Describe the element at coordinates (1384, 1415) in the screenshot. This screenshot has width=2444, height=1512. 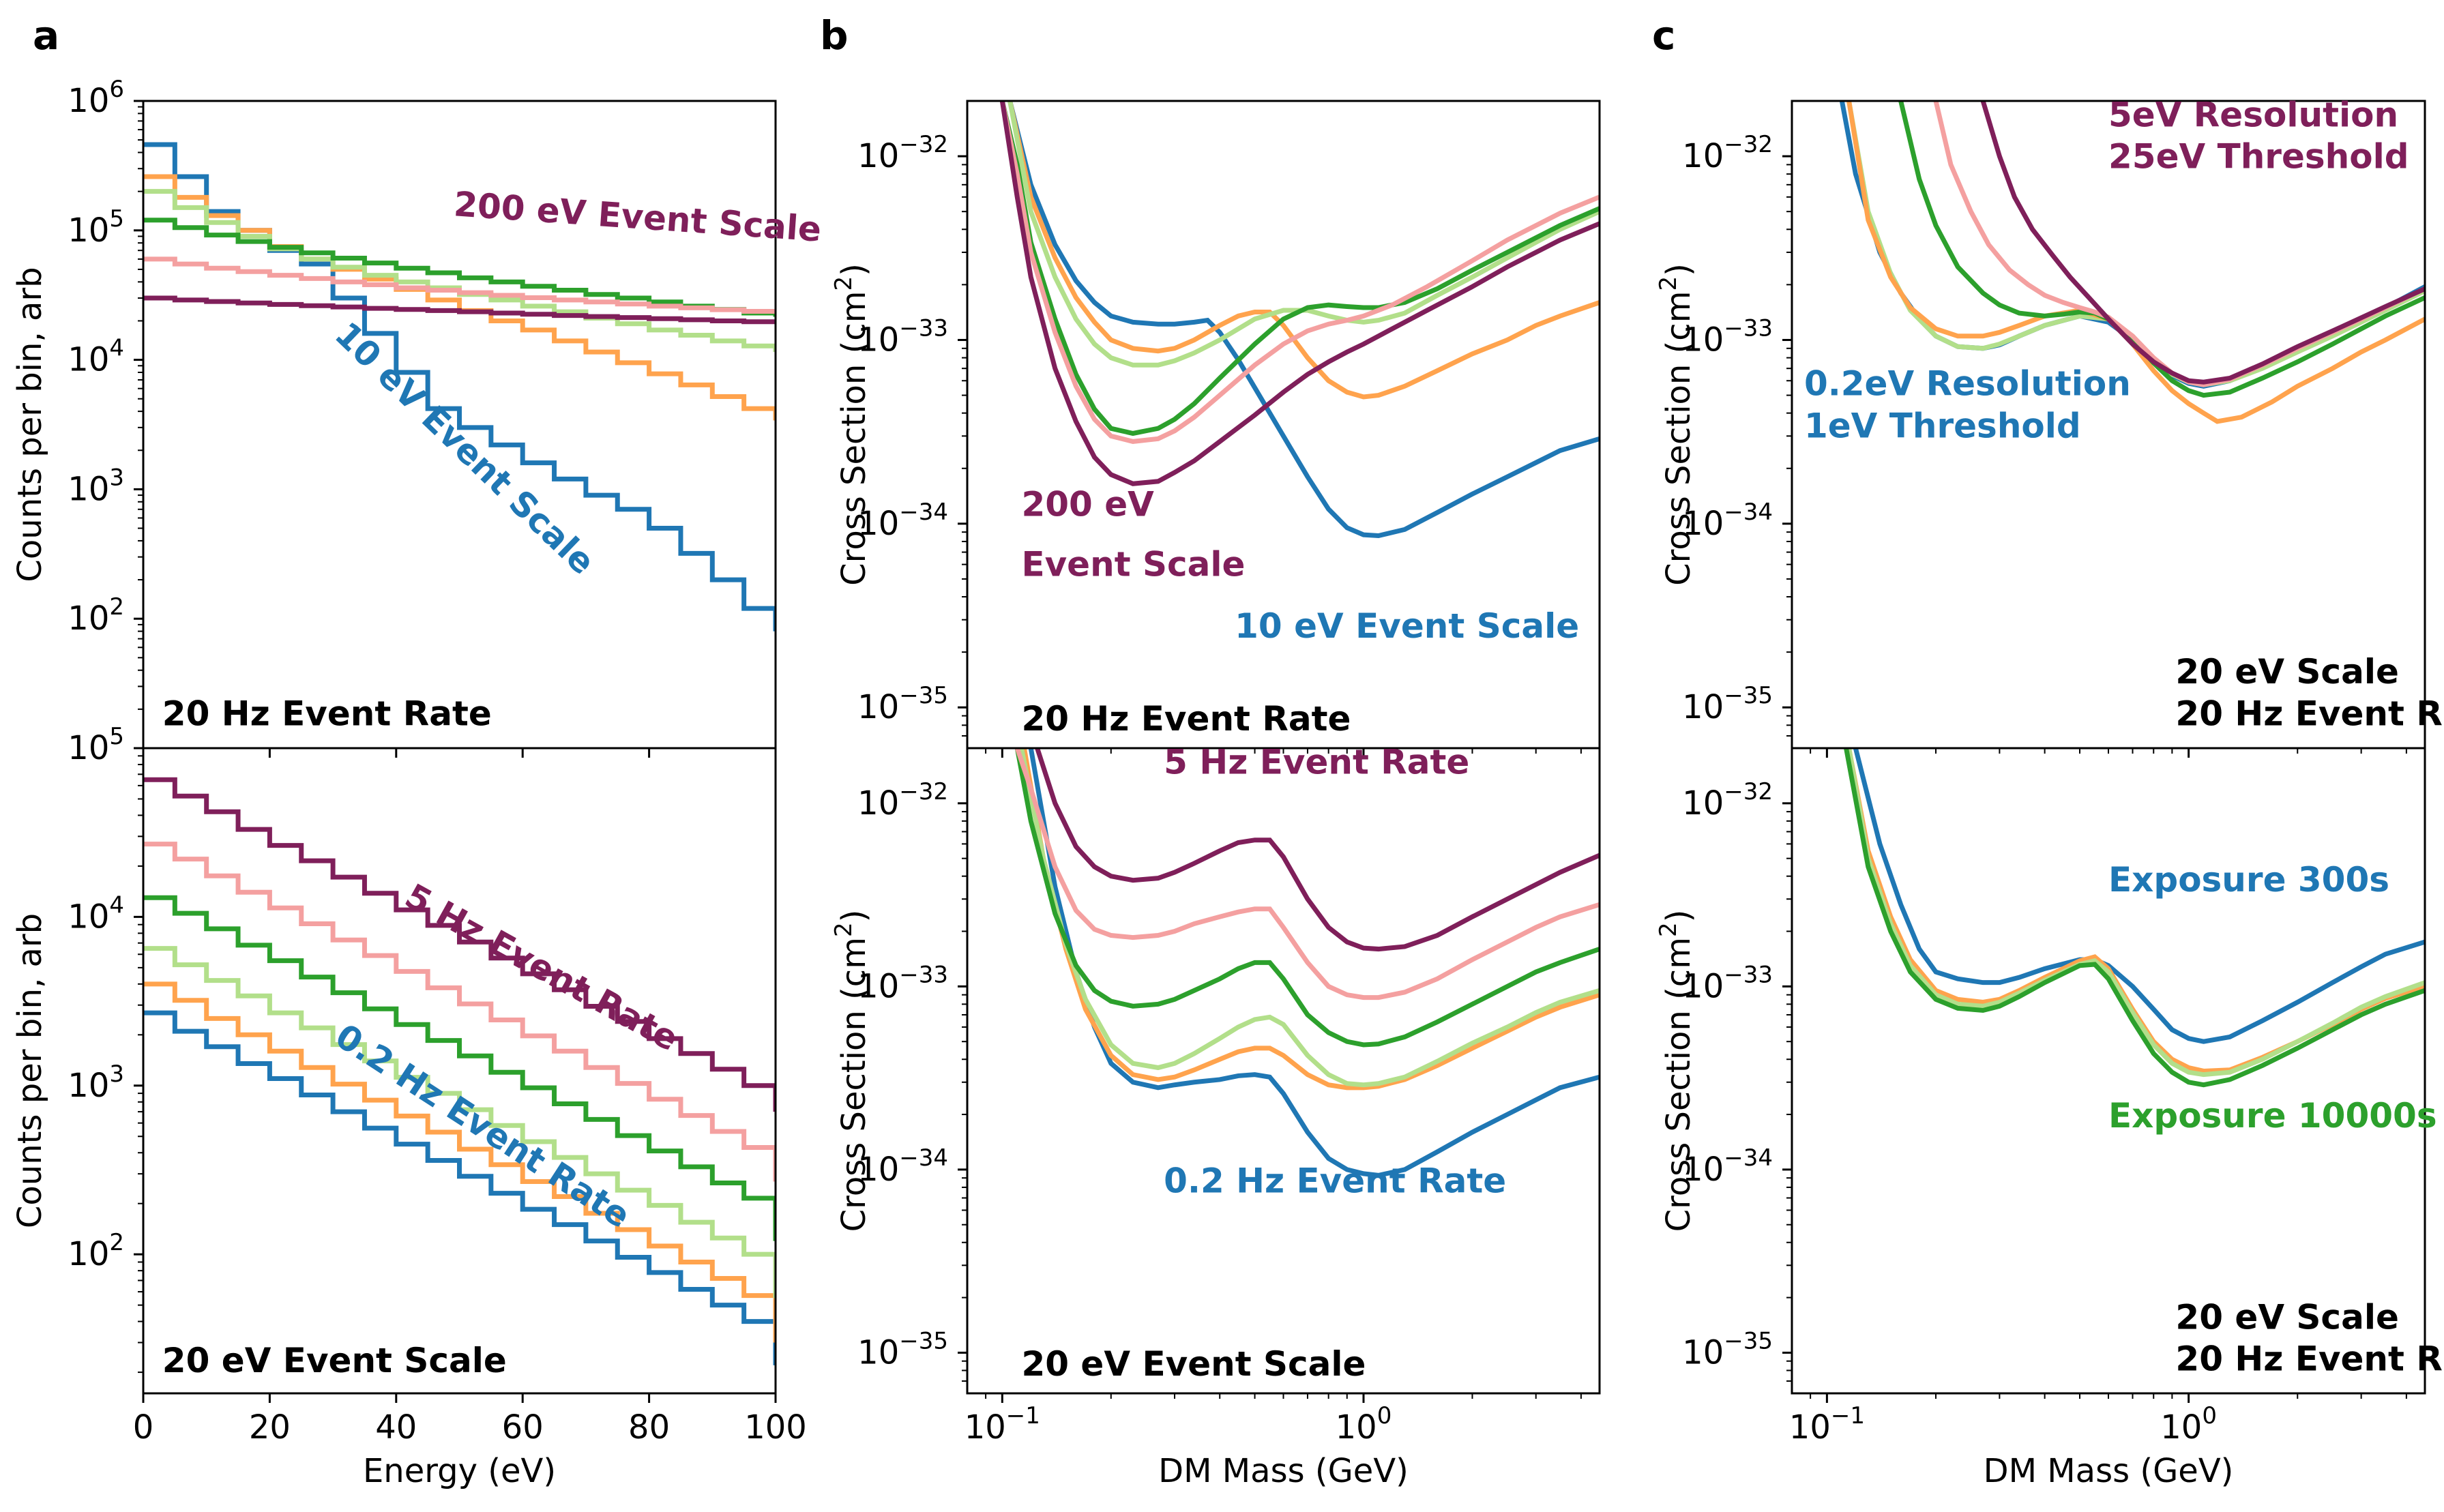
I see `x-tick-exponent: 0` at that location.